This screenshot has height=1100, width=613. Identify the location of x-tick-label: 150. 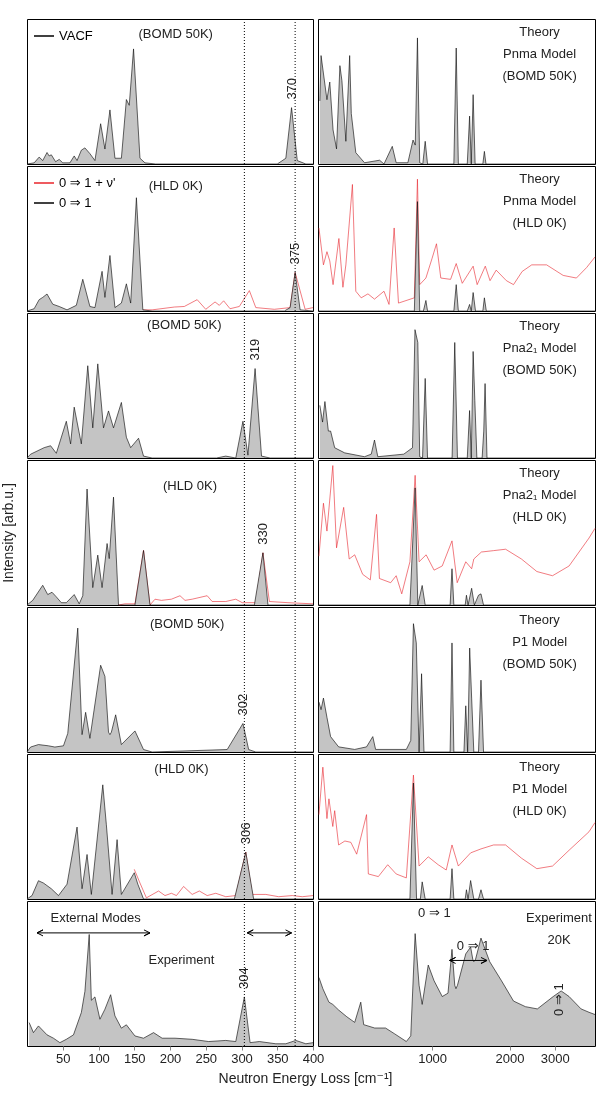
(134, 1058).